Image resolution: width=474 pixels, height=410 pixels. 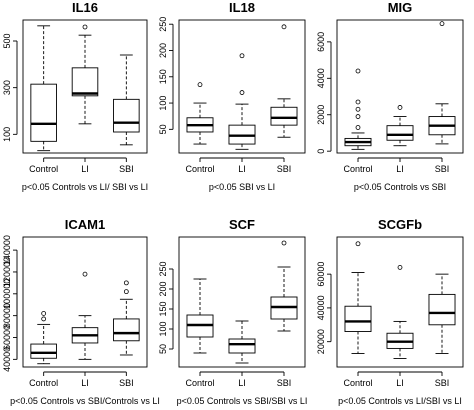 I want to click on y-tick-label: 2000, so click(x=321, y=115).